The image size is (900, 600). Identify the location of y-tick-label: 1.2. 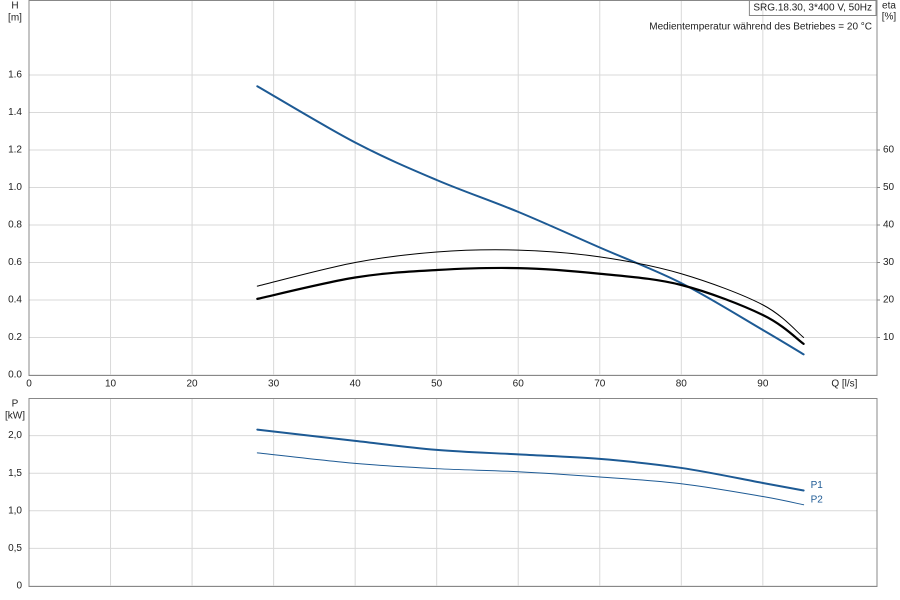
(15, 150).